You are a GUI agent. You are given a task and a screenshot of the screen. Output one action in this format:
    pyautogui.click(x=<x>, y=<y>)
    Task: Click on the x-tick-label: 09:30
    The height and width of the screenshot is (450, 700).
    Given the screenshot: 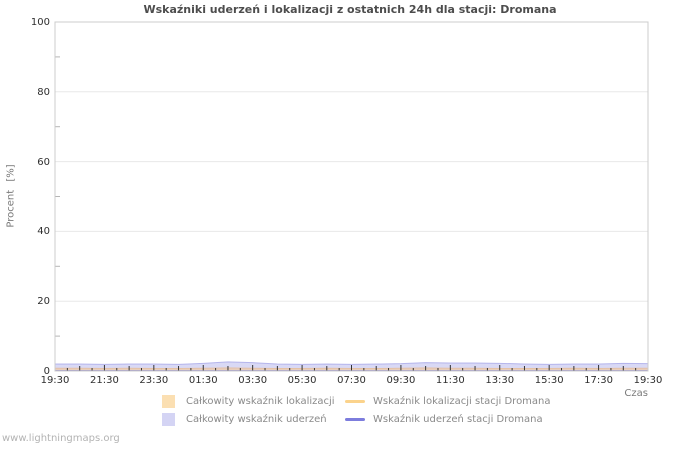 What is the action you would take?
    pyautogui.click(x=401, y=380)
    